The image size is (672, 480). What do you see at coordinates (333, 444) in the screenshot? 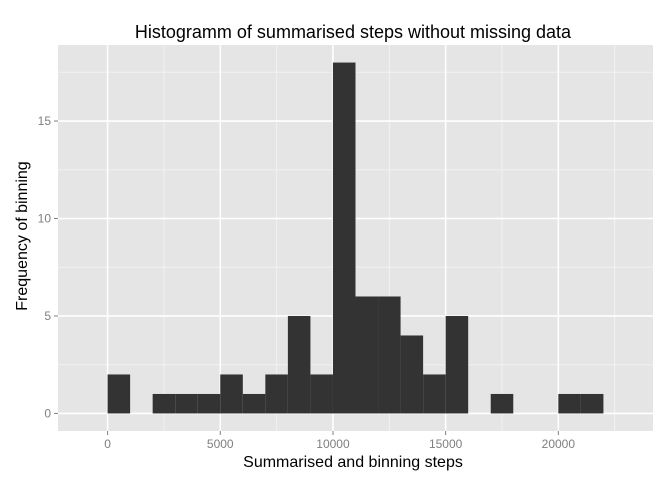
I see `x-tick-label: 10000` at bounding box center [333, 444].